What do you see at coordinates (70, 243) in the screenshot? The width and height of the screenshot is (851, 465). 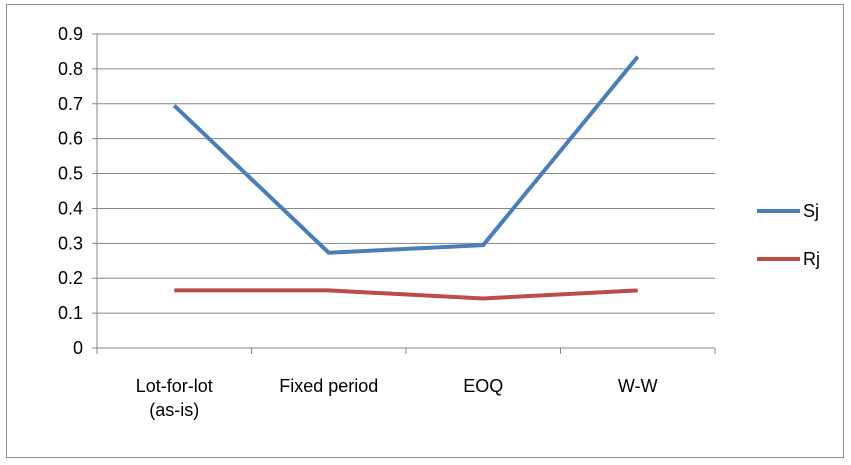 I see `y-tick-label: 0.3` at bounding box center [70, 243].